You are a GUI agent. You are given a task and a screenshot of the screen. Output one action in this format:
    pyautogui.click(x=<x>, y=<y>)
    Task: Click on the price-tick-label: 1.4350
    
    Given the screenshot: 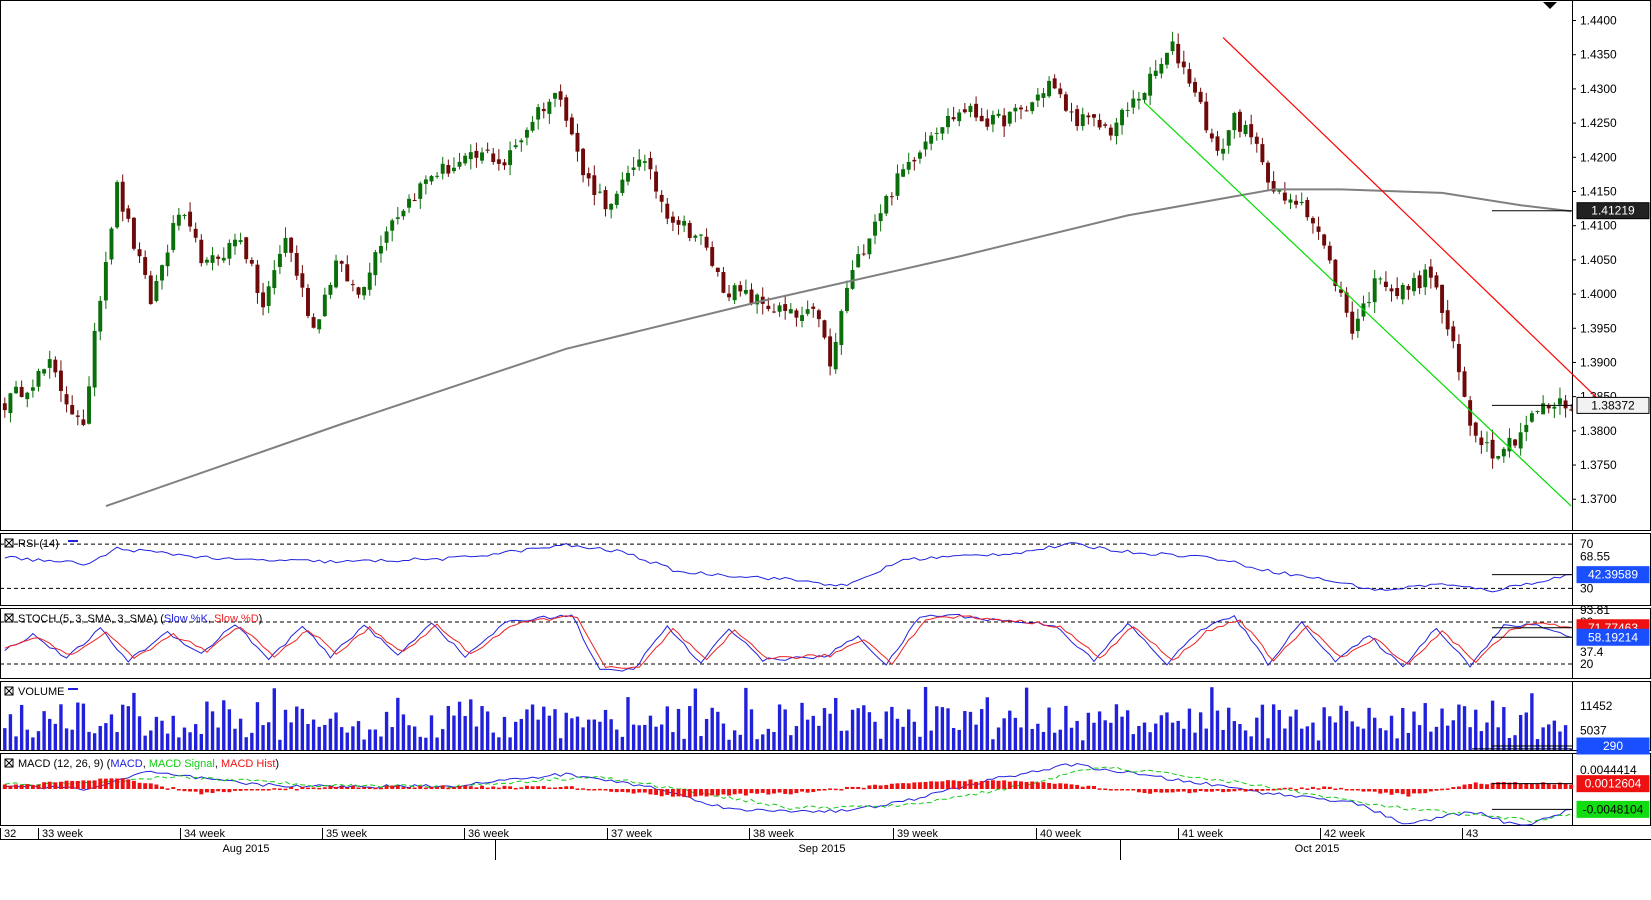 What is the action you would take?
    pyautogui.click(x=1598, y=55)
    